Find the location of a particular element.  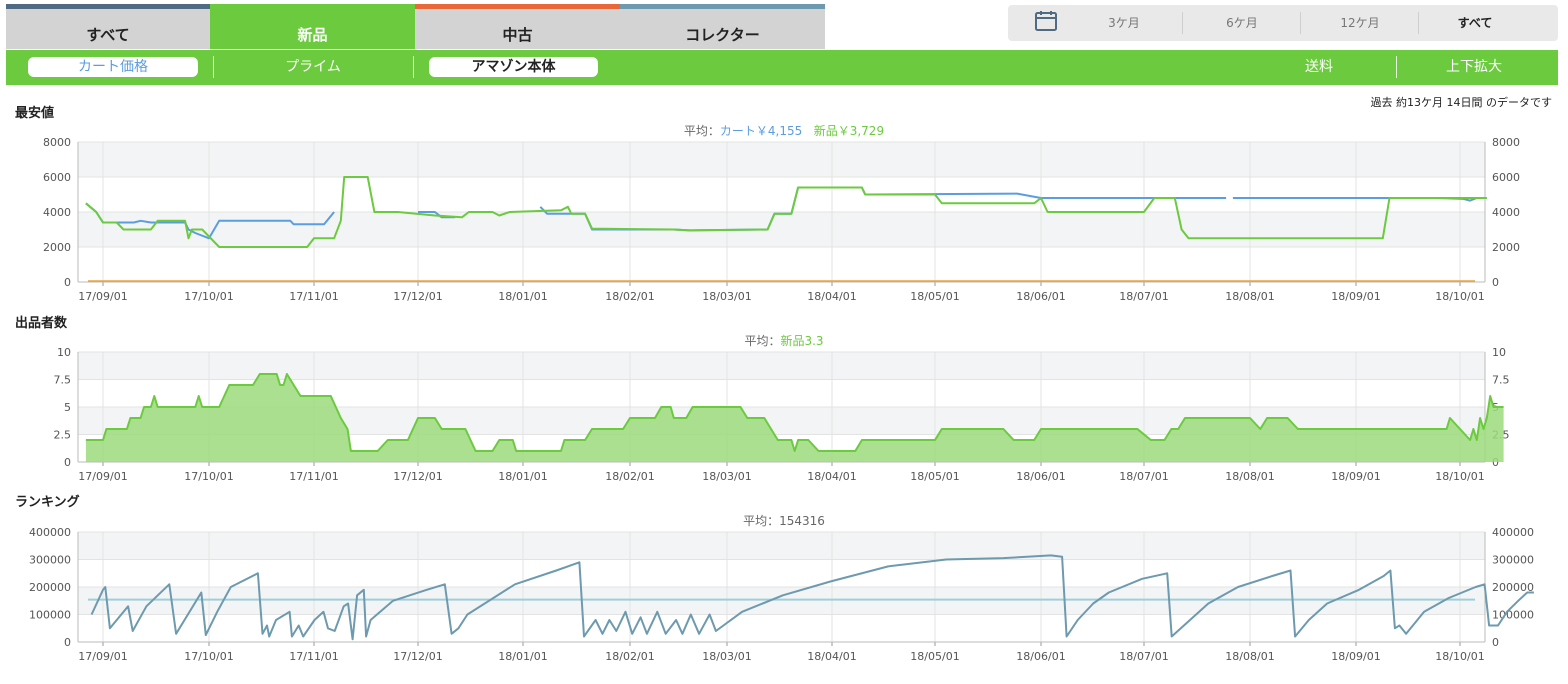

y-tick-label-left: 4000 is located at coordinates (57, 212).